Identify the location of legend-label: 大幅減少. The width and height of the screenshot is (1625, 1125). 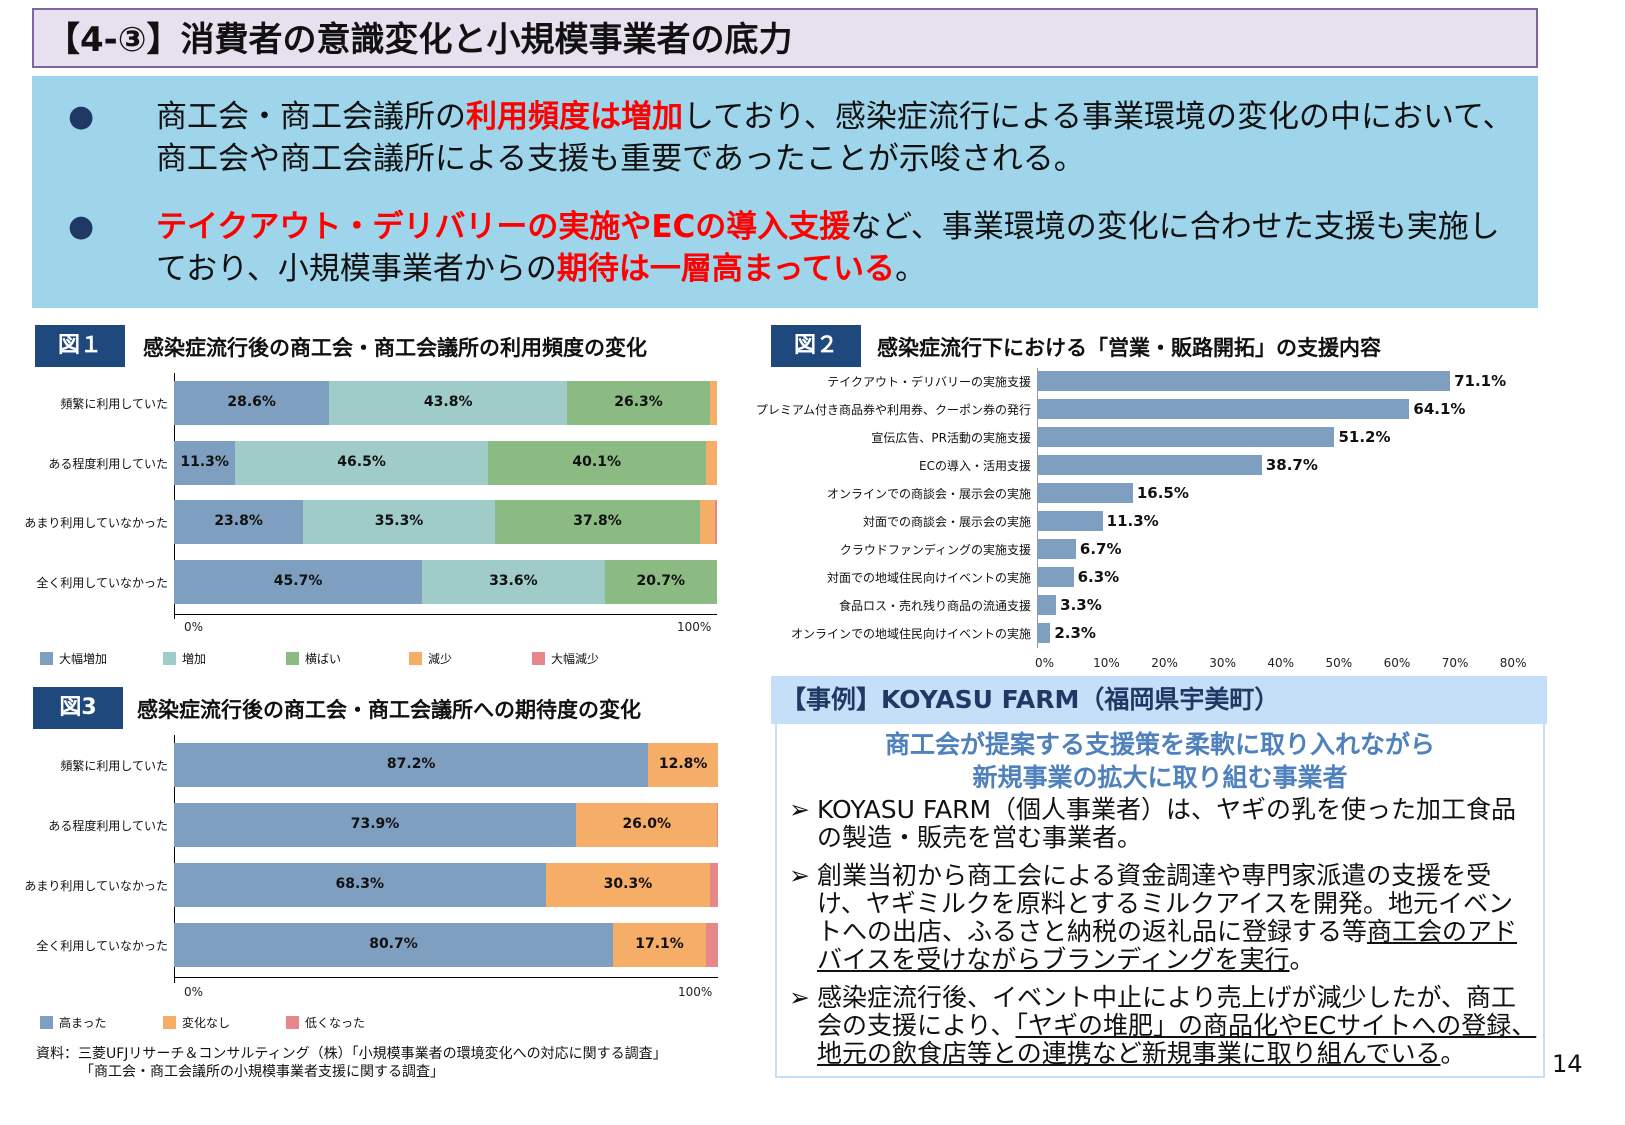
(575, 659).